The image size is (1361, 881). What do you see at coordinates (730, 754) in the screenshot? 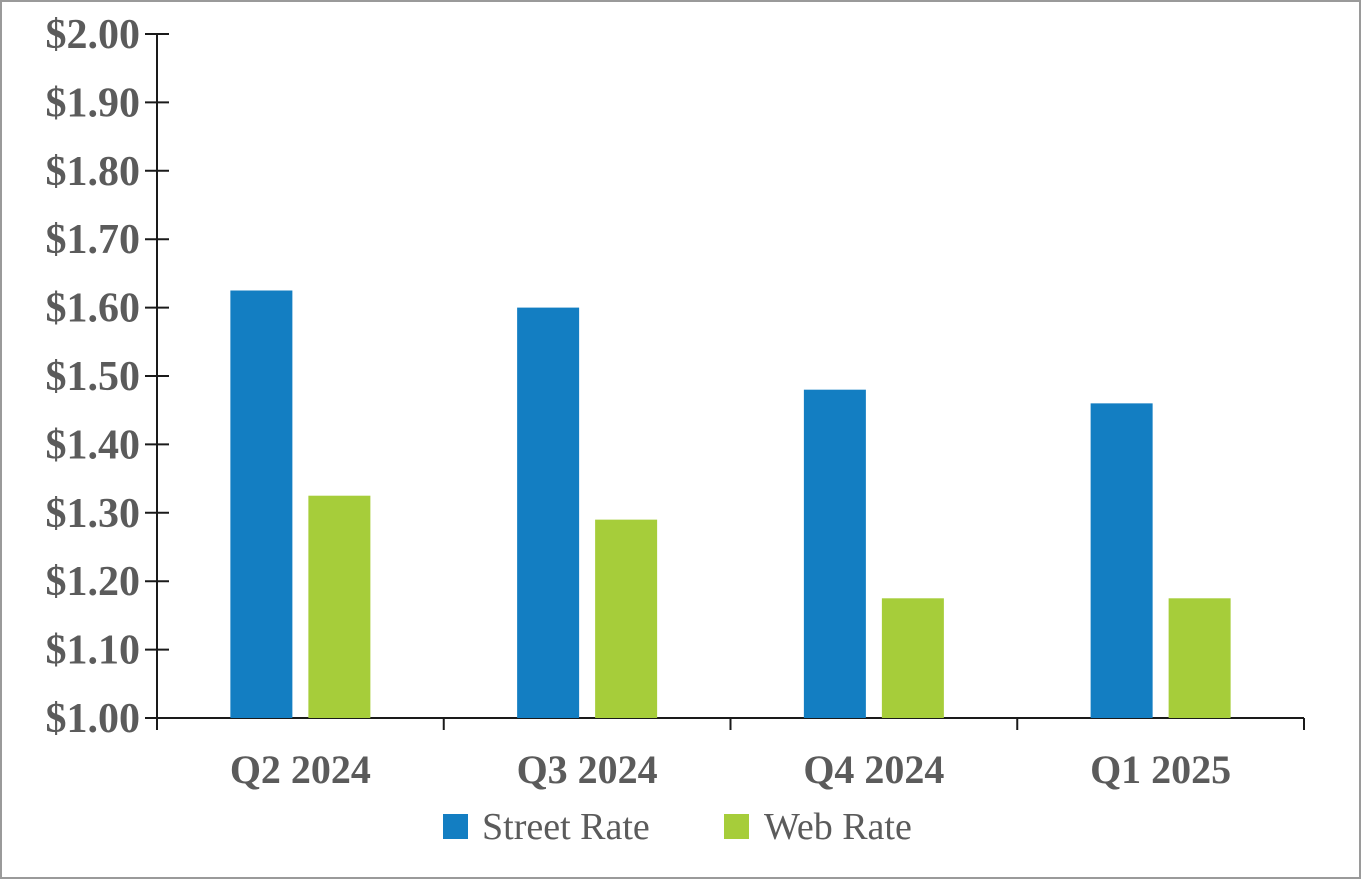
I see `x-axis: Q2 2024 Q3 2024 Q4 2024 Q1 2025` at bounding box center [730, 754].